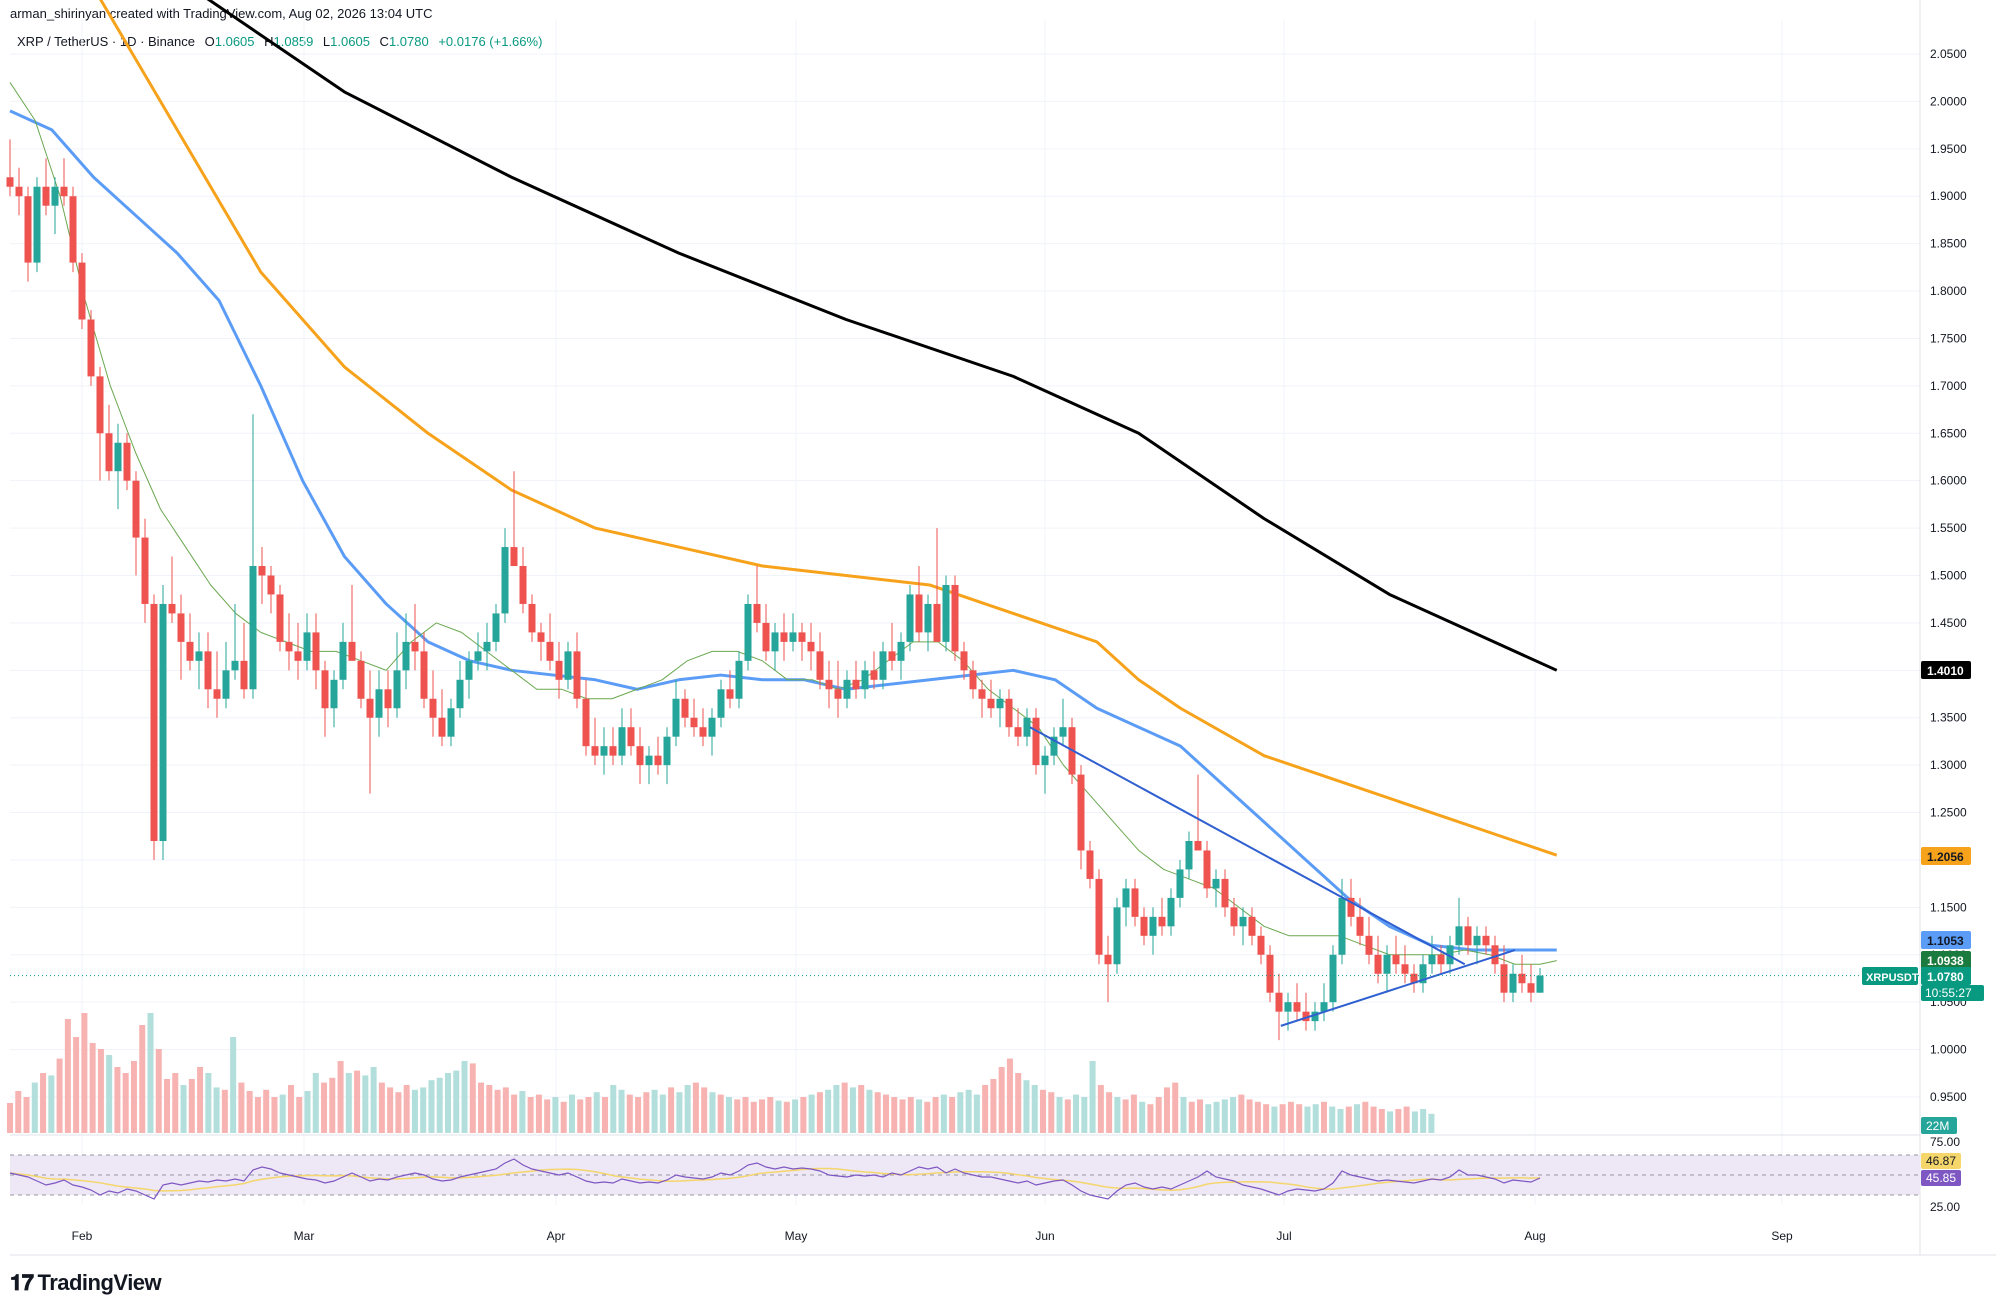 Image resolution: width=1996 pixels, height=1314 pixels. What do you see at coordinates (106, 41) in the screenshot?
I see `symbol-name: XRP / TetherUS · 1D · Binance` at bounding box center [106, 41].